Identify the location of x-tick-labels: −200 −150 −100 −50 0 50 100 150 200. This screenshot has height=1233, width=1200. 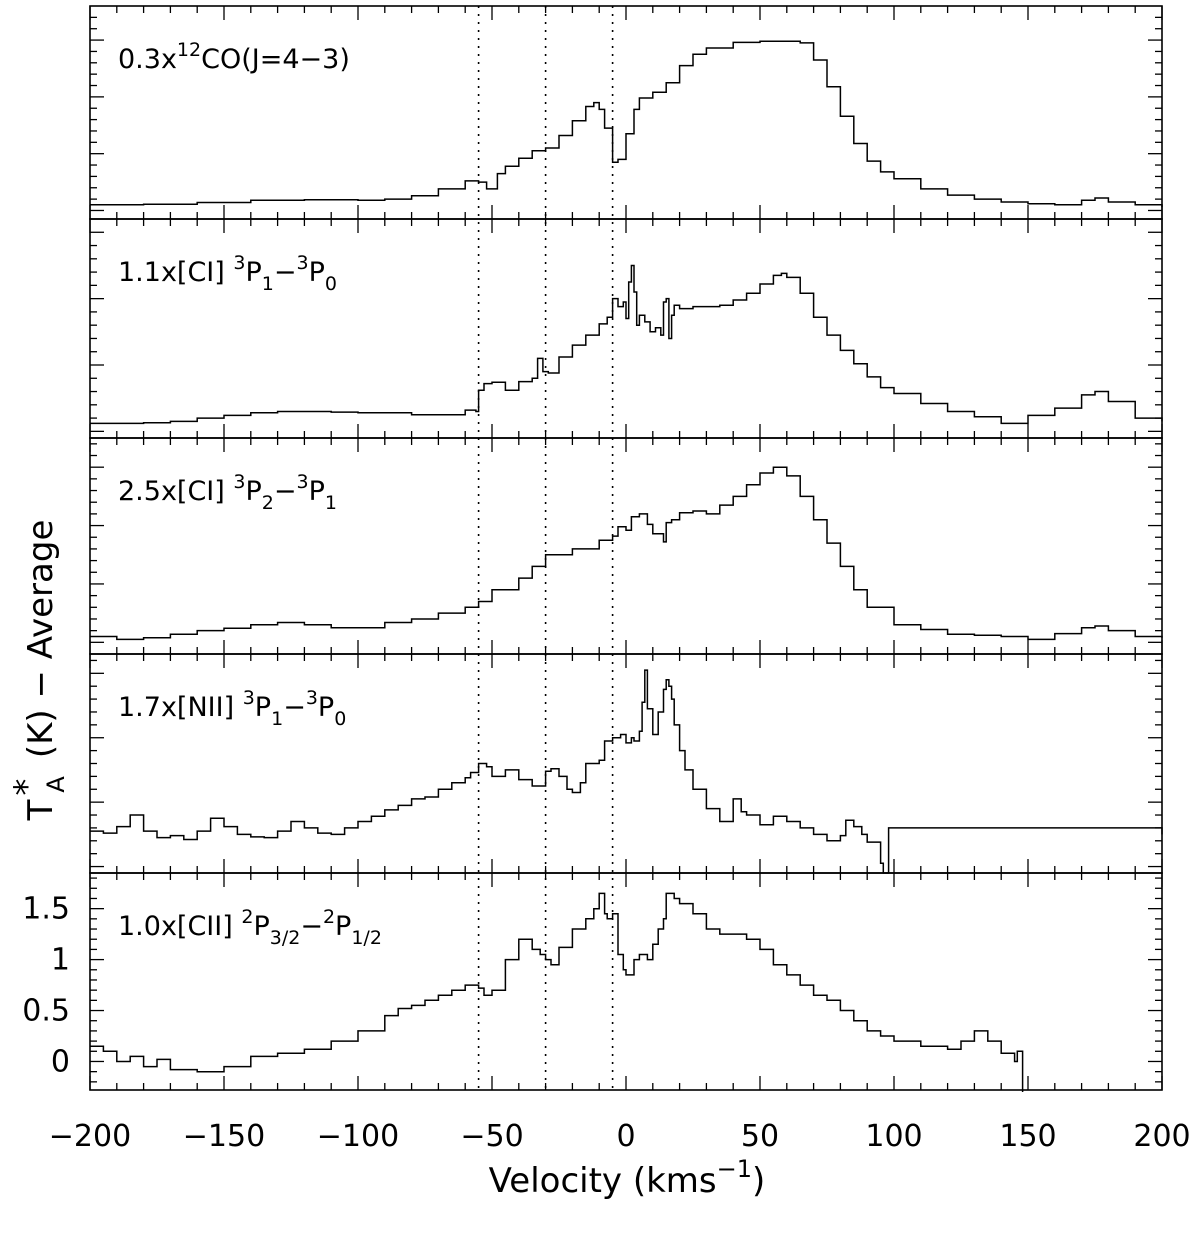
(620, 1136).